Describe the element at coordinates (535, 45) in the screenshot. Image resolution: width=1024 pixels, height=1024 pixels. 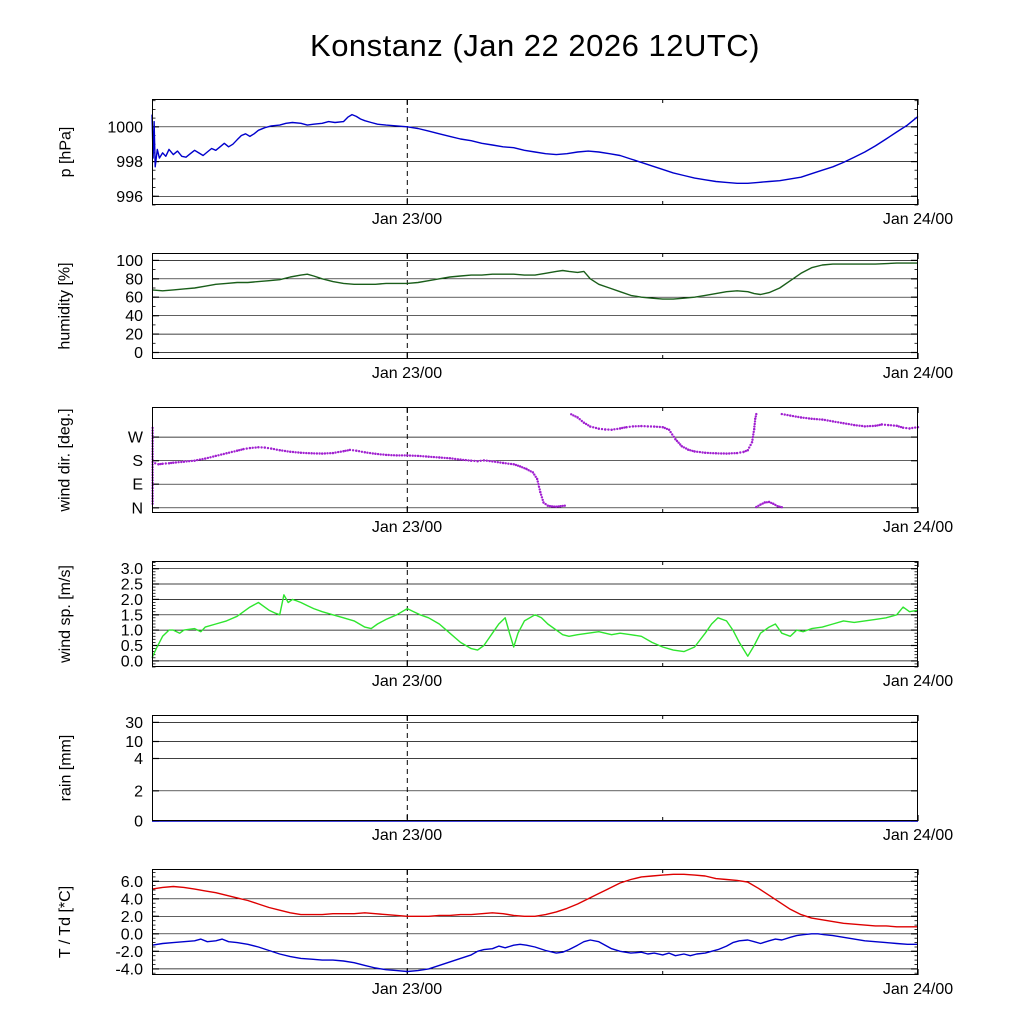
I see `chart-title: Konstanz (Jan 22 2026 12UTC)` at that location.